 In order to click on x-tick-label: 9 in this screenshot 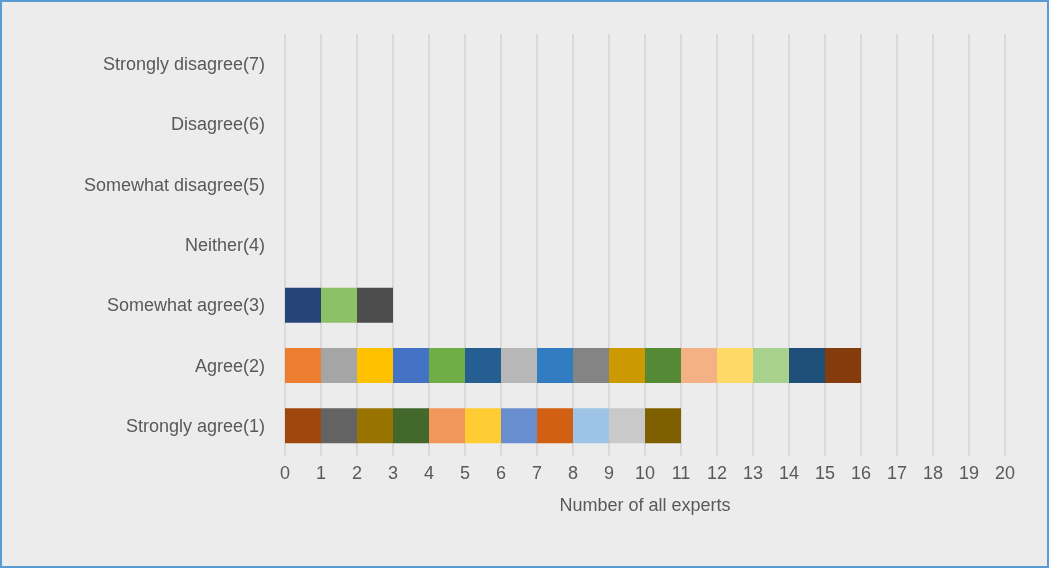, I will do `click(609, 473)`.